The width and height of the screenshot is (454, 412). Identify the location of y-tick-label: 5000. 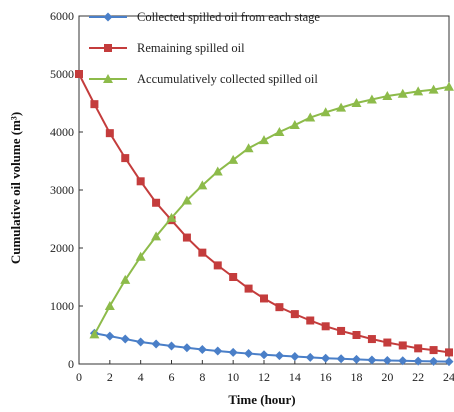
(62, 74).